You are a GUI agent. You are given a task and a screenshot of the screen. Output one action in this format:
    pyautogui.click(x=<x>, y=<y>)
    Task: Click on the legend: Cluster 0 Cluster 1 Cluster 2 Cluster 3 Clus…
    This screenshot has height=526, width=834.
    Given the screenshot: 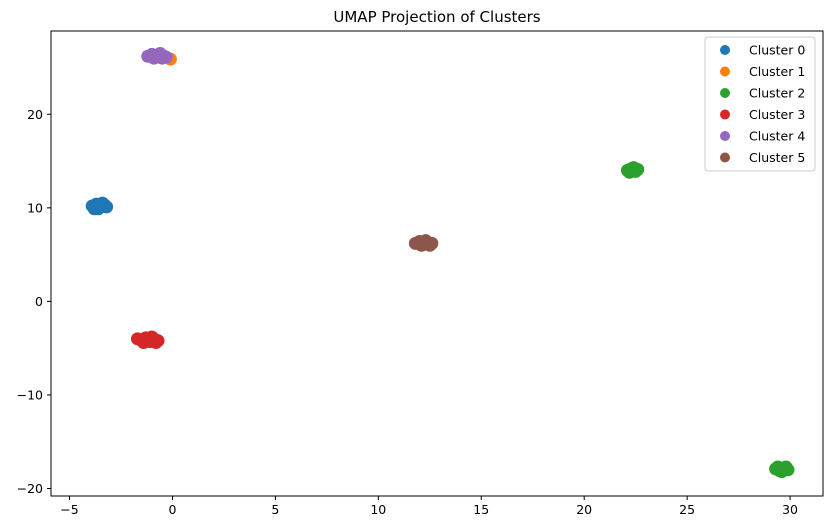 What is the action you would take?
    pyautogui.click(x=760, y=104)
    